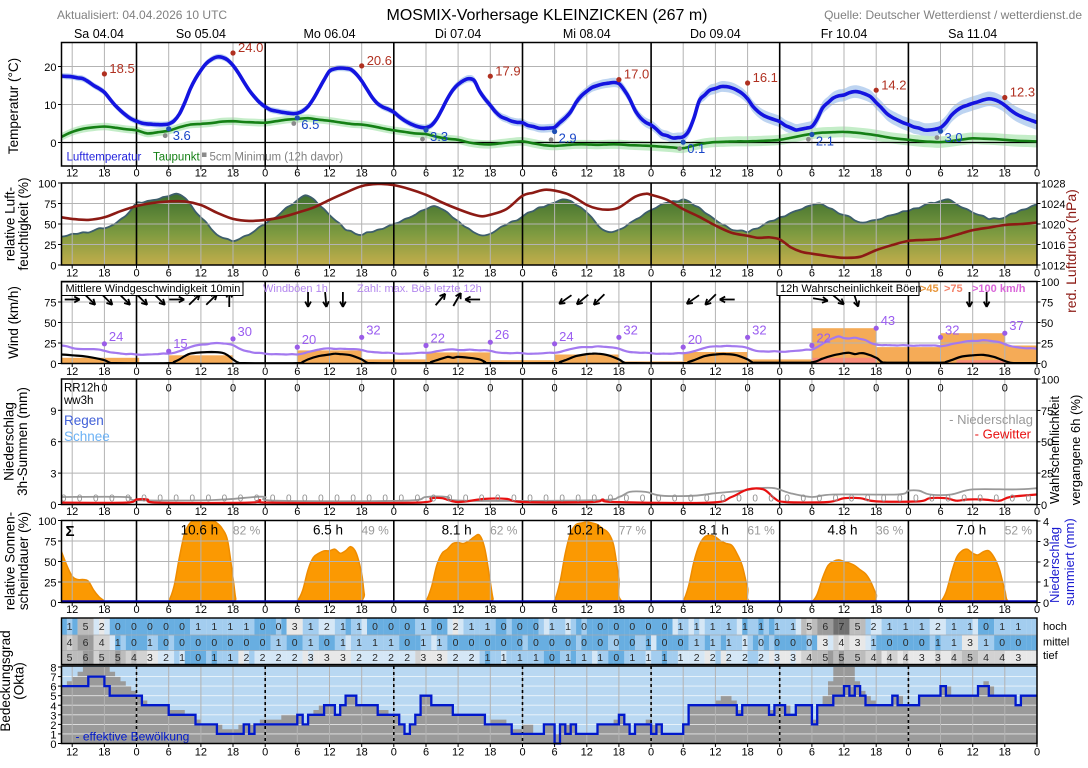  I want to click on svg-text: 61 %, so click(761, 531).